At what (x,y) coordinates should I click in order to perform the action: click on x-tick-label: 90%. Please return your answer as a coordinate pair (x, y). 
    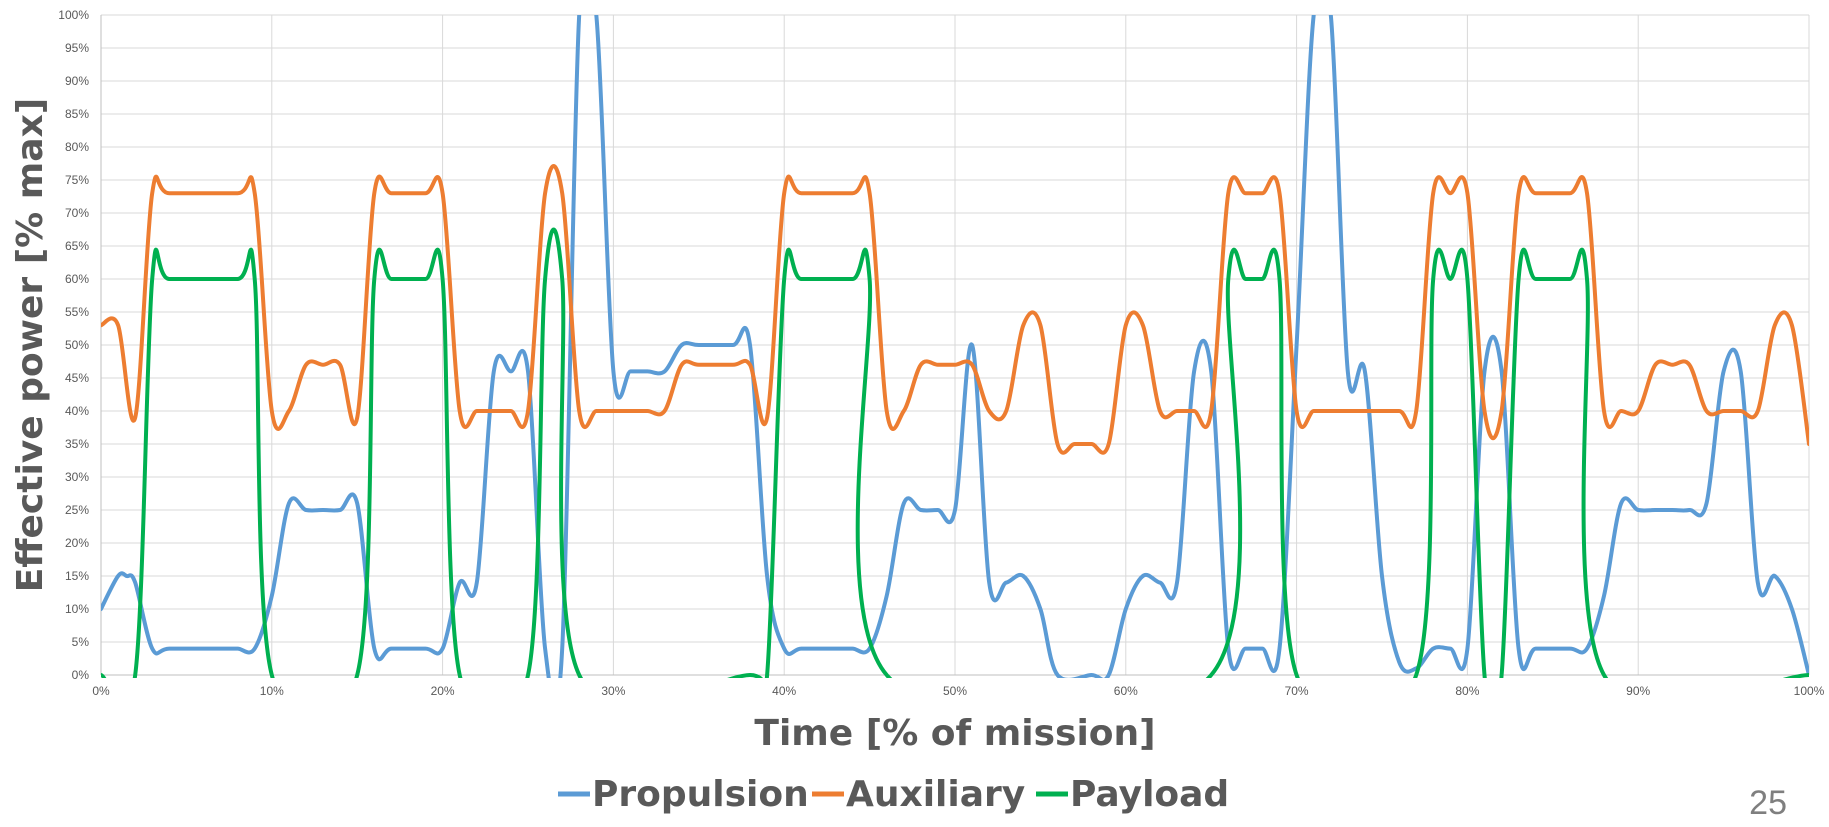
    Looking at the image, I should click on (1638, 691).